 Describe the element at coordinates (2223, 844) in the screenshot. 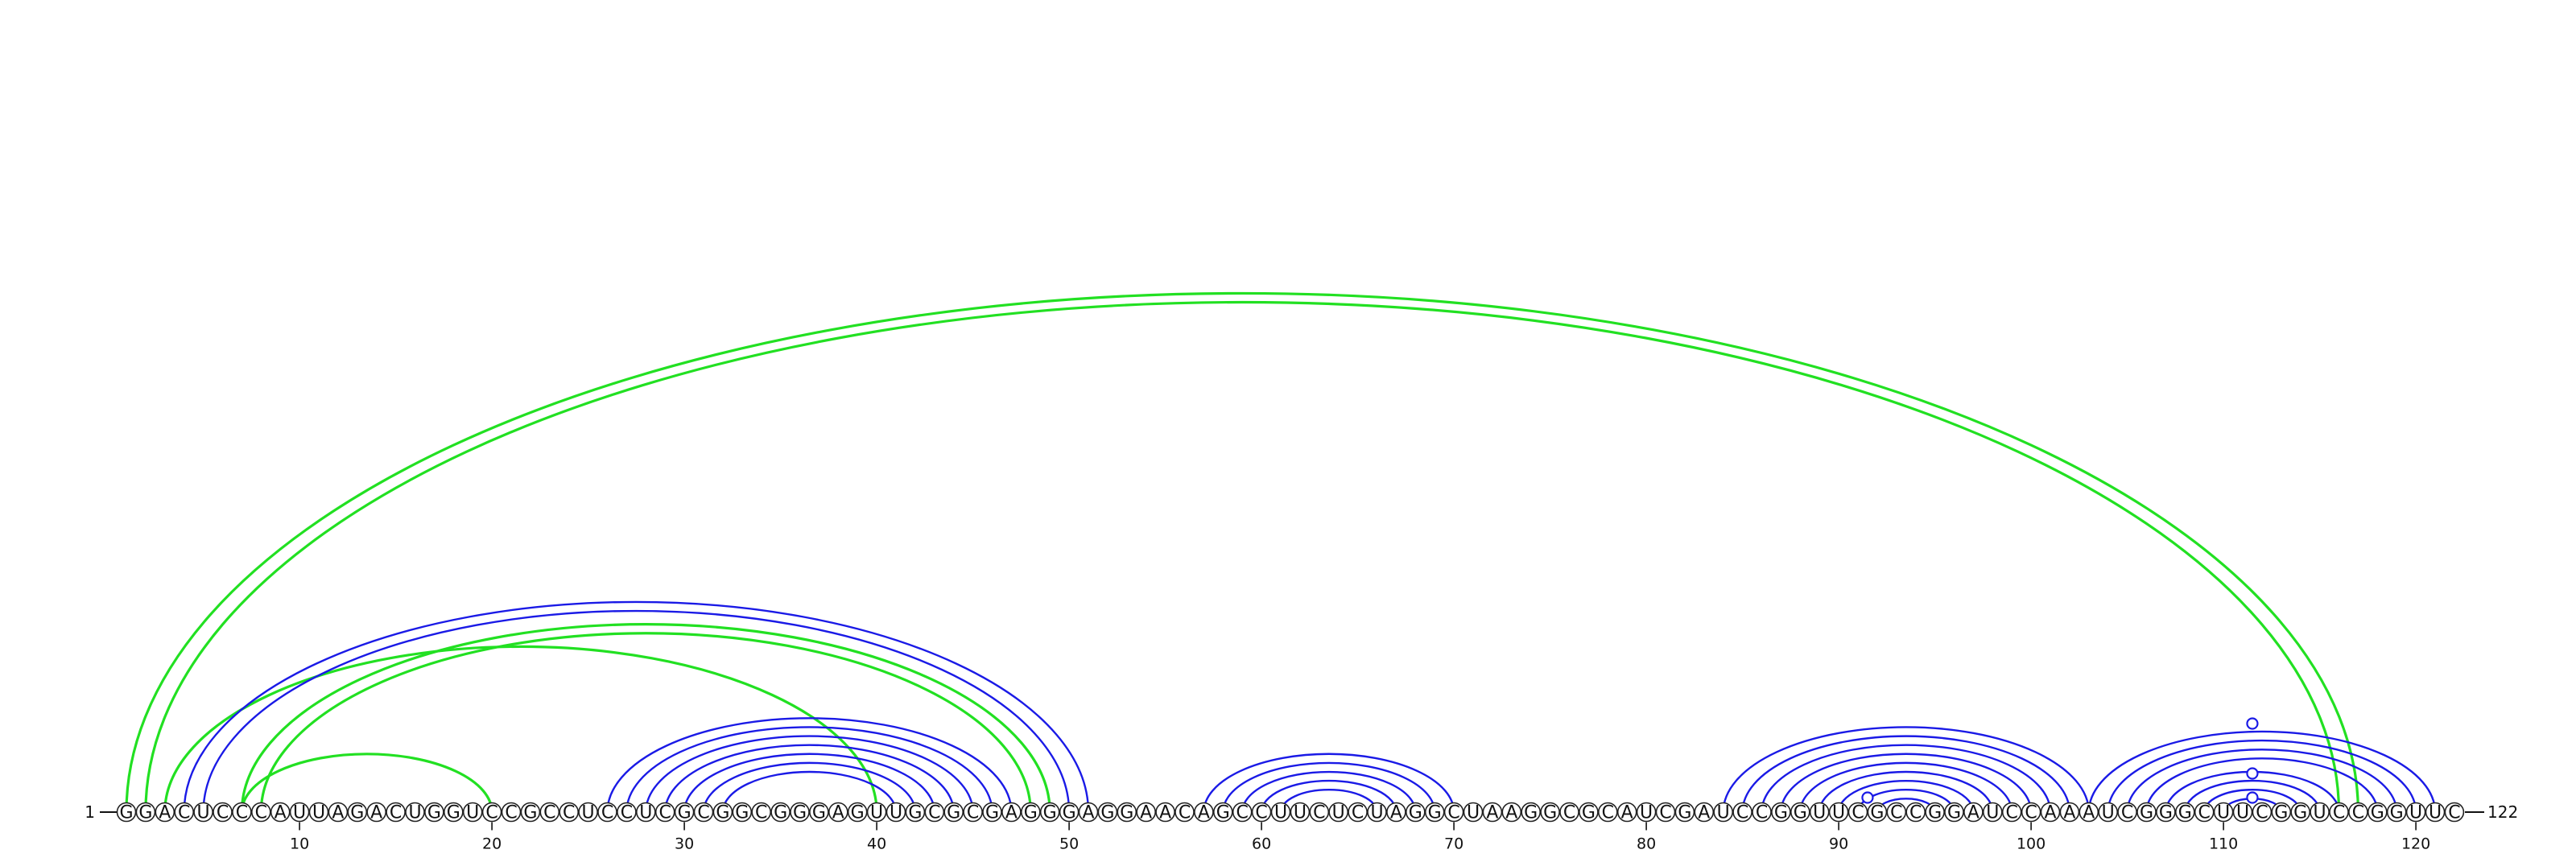

I see `tick-label: 110` at that location.